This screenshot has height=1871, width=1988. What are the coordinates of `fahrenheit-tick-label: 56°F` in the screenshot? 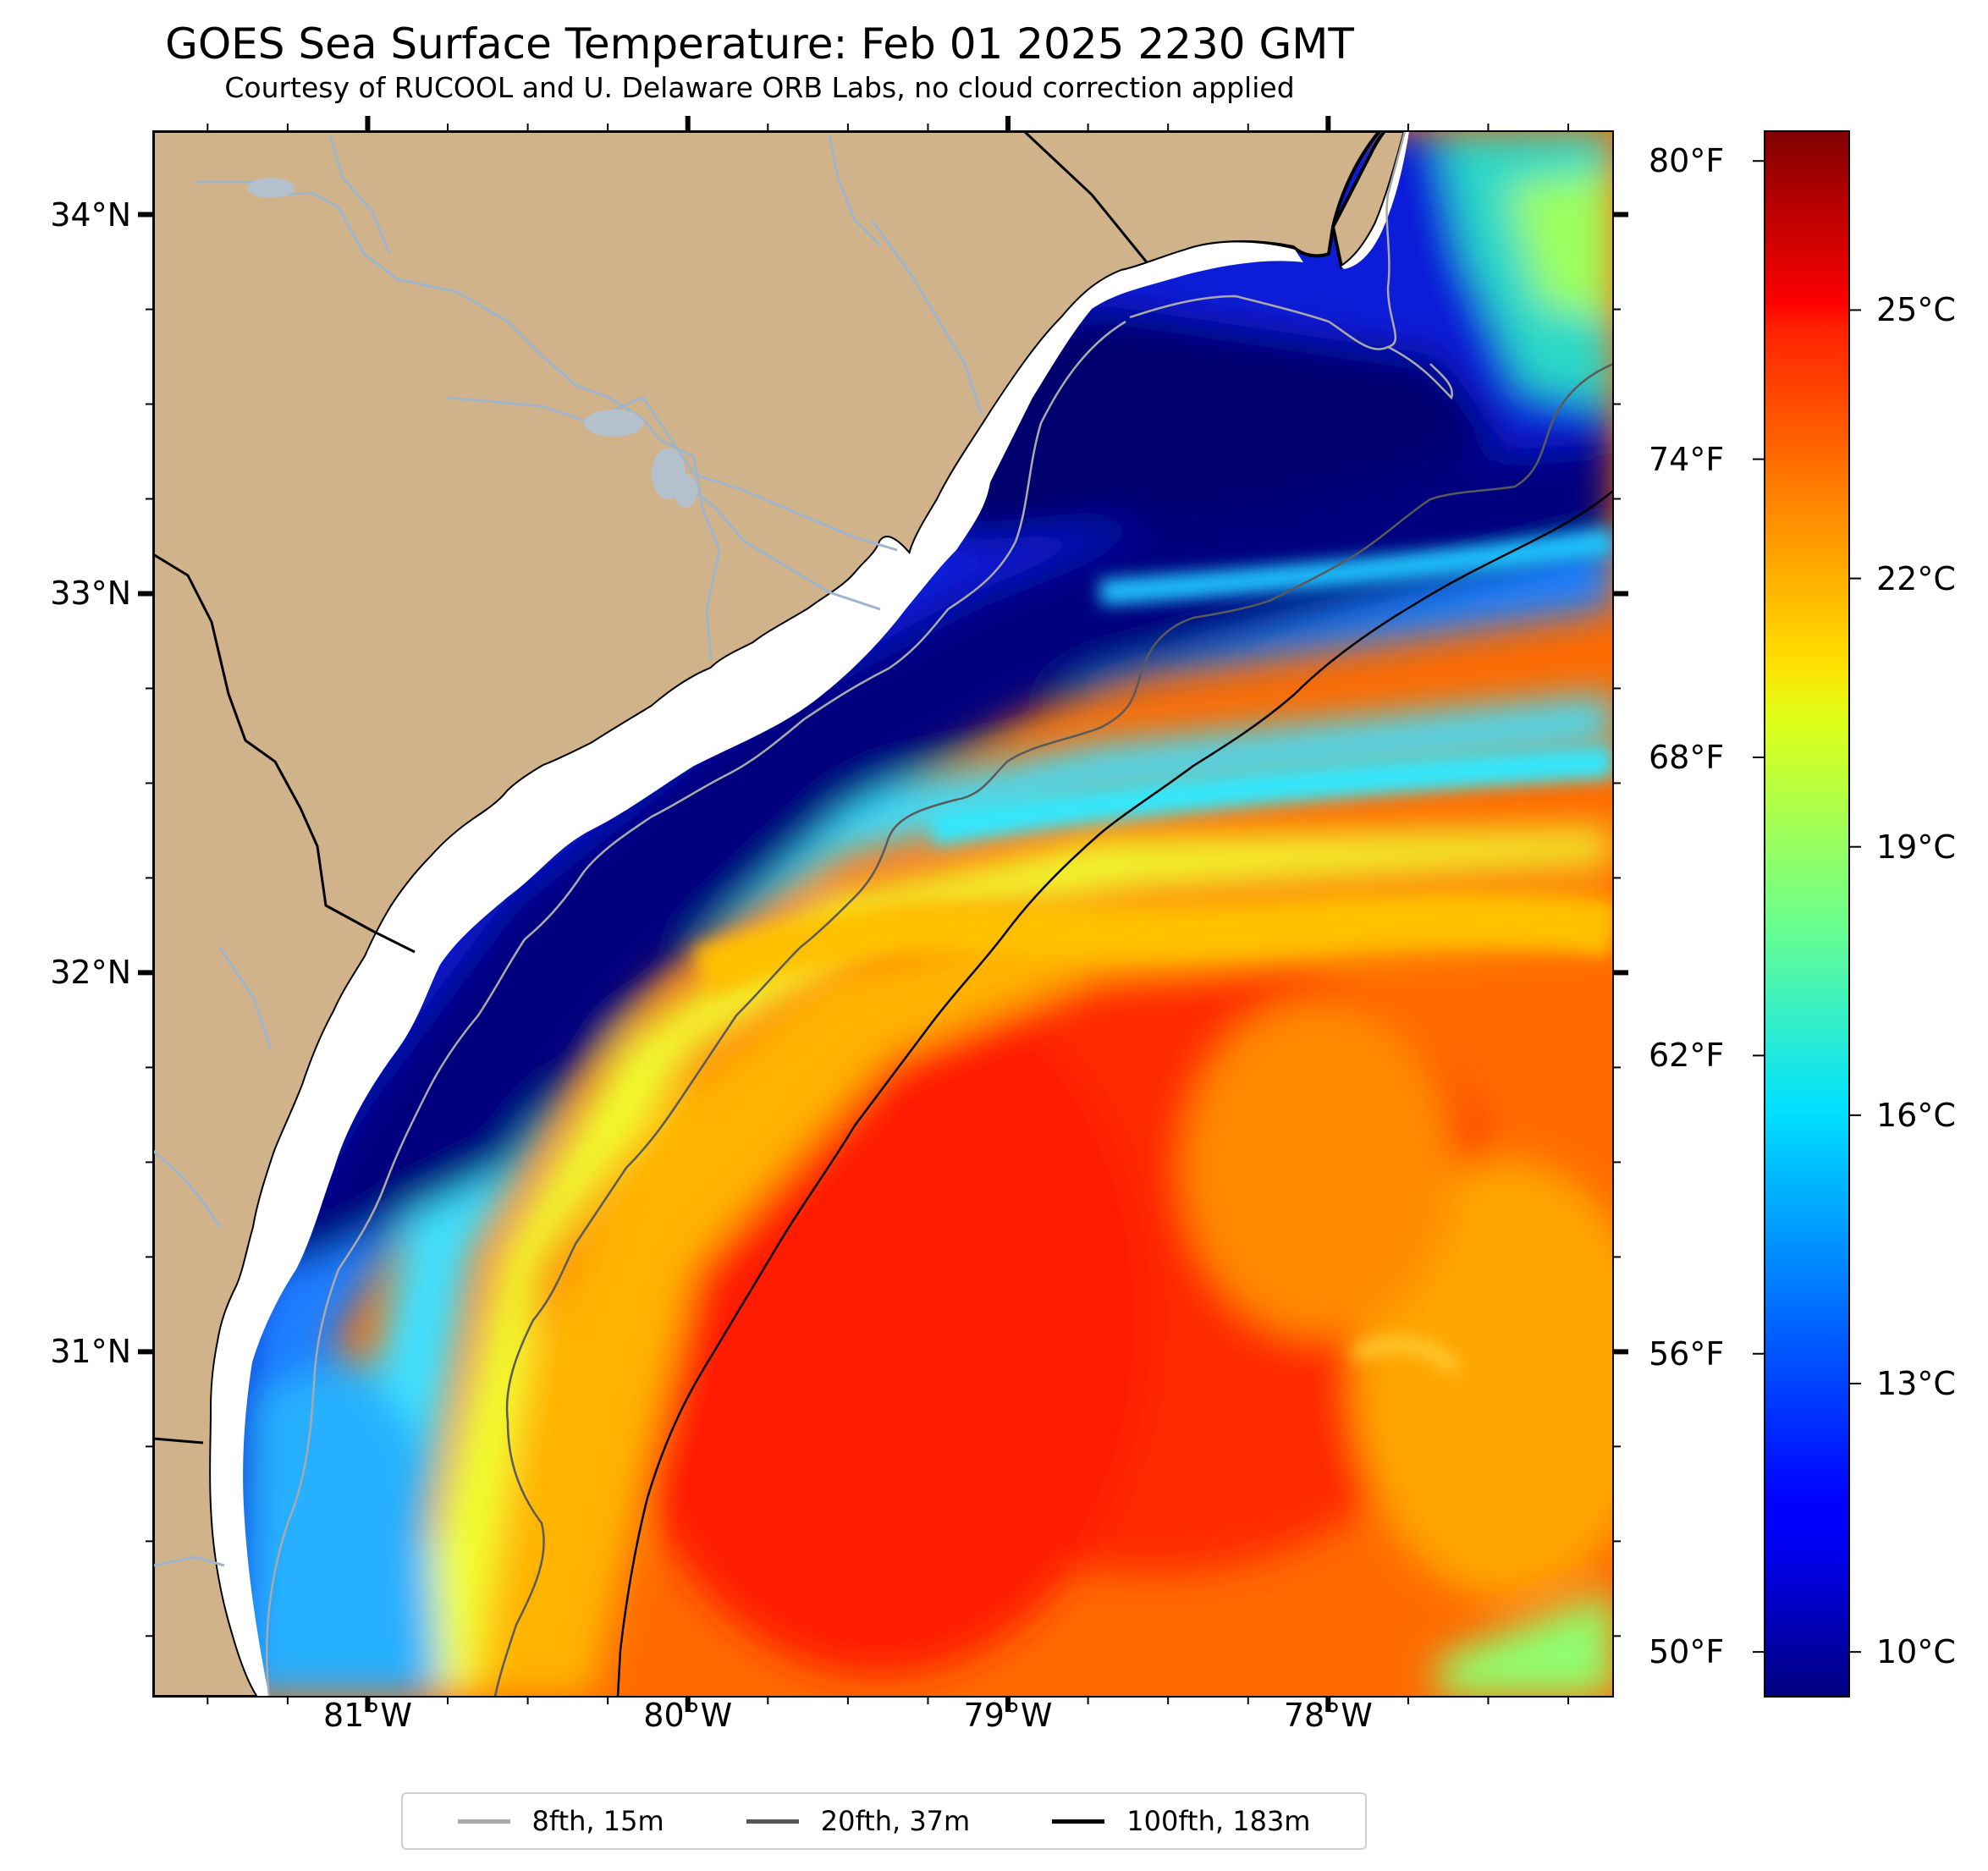 It's located at (1687, 1353).